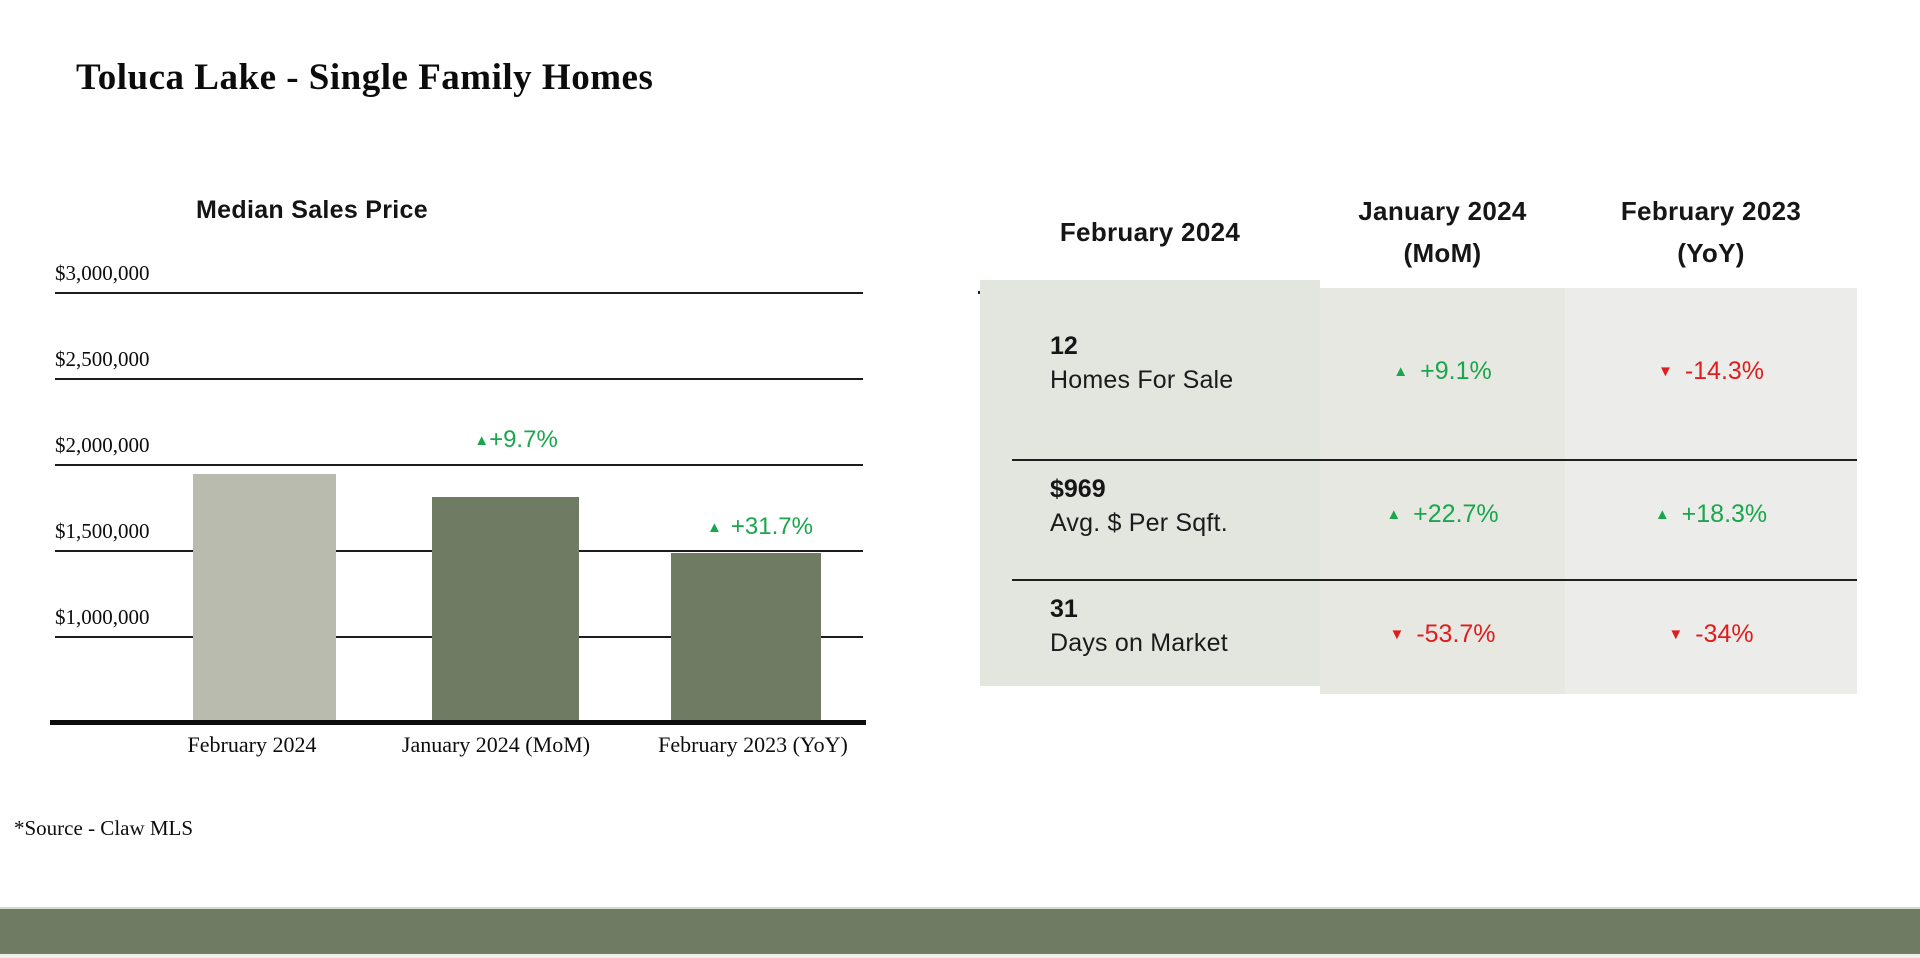 Image resolution: width=1920 pixels, height=958 pixels. I want to click on footer-light-strip, so click(960, 956).